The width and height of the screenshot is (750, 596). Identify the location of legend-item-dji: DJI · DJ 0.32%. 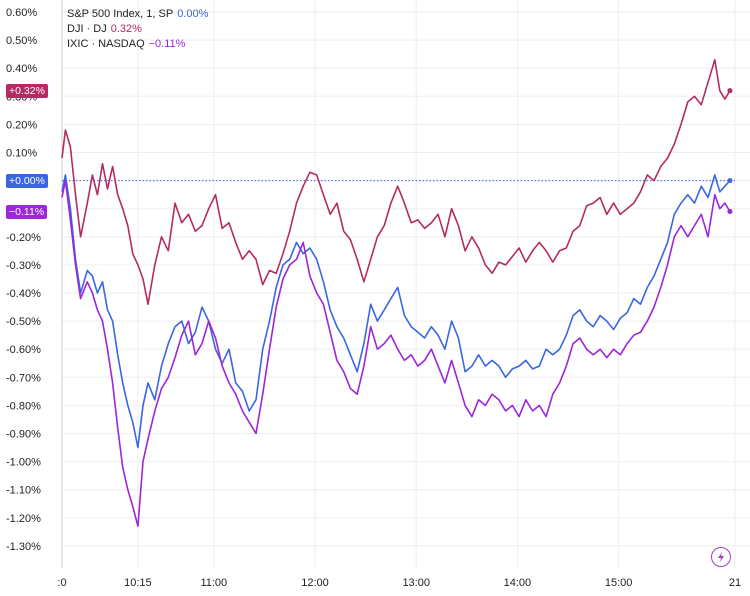
(137, 29).